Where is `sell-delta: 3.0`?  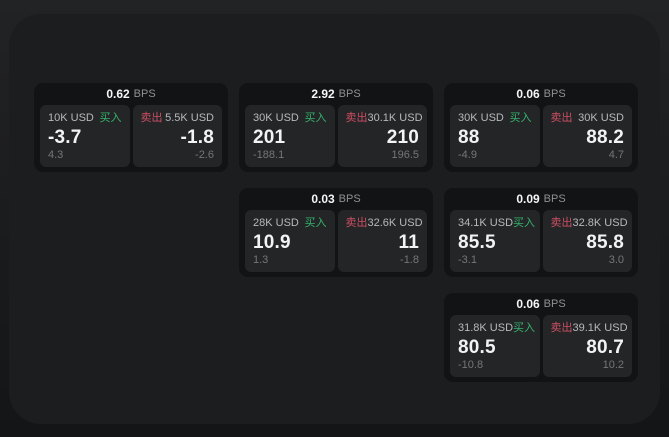 sell-delta: 3.0 is located at coordinates (616, 260).